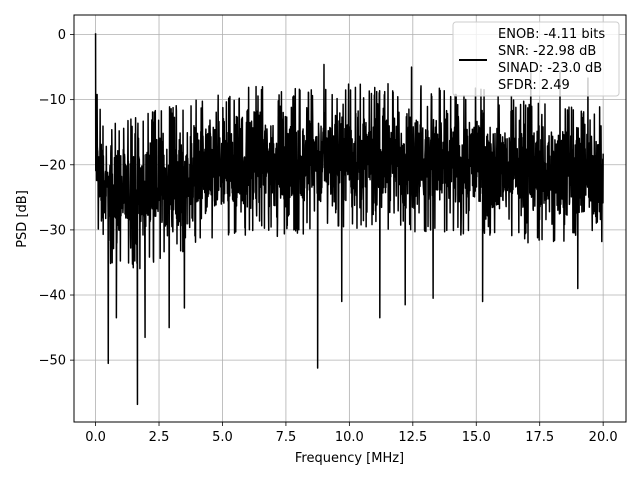 The height and width of the screenshot is (480, 640). What do you see at coordinates (222, 437) in the screenshot?
I see `x-tick-label: 5.0` at bounding box center [222, 437].